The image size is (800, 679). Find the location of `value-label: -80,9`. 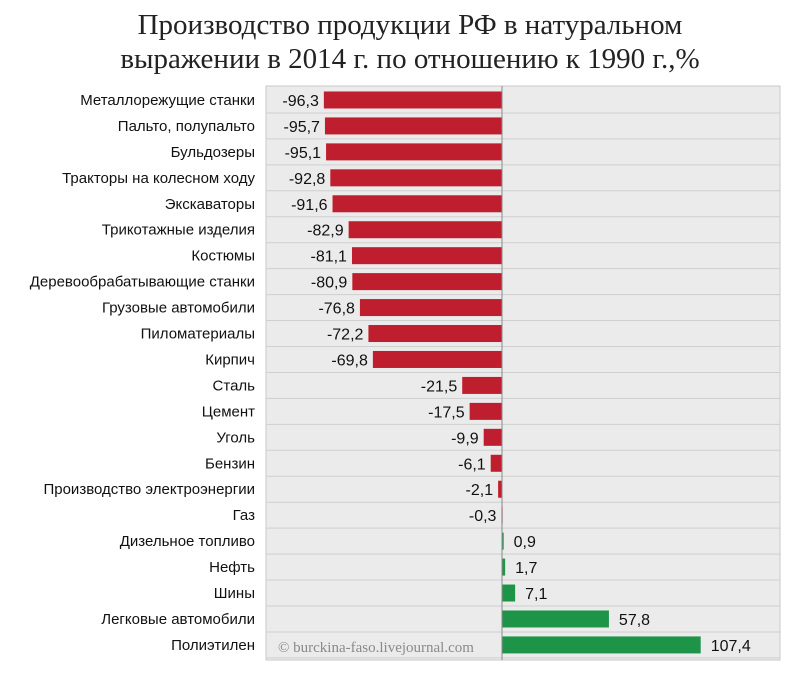

value-label: -80,9 is located at coordinates (329, 283).